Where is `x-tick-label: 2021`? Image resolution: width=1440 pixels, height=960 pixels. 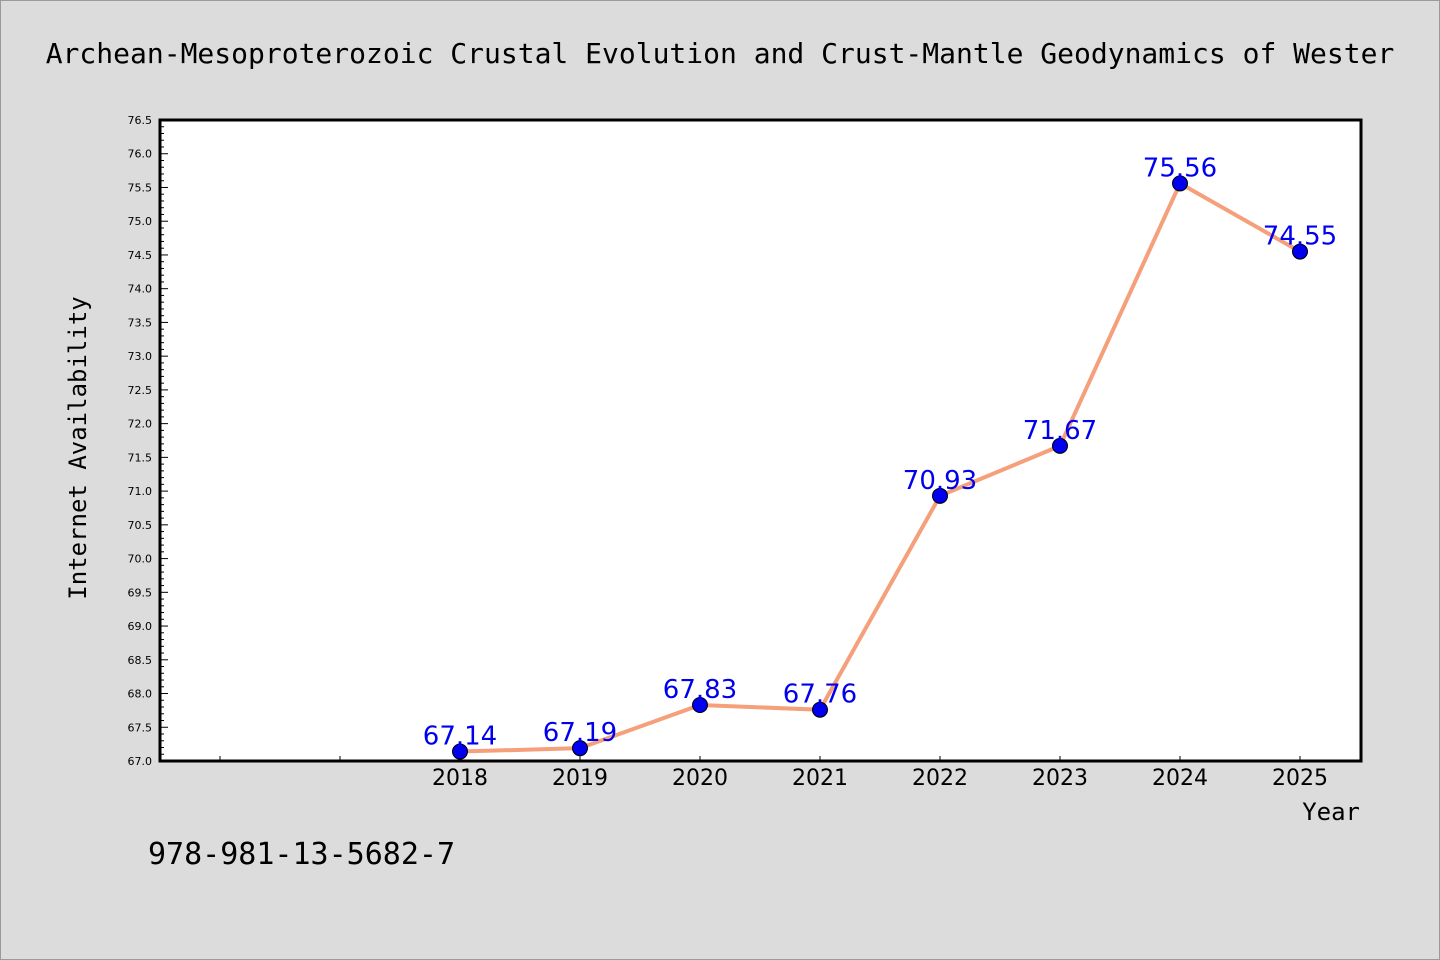
x-tick-label: 2021 is located at coordinates (820, 778).